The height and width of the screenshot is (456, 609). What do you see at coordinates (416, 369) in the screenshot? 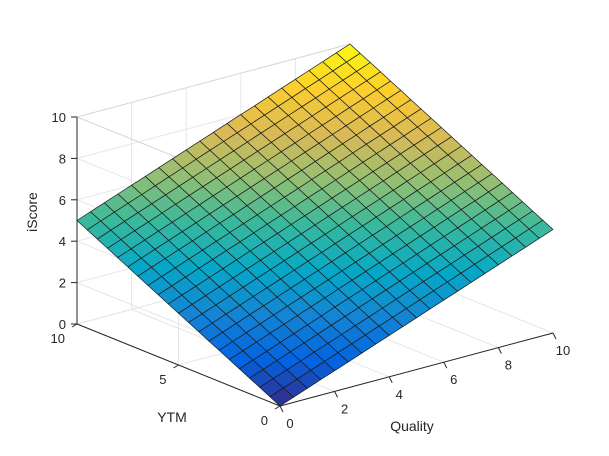
I see `x-axis-line` at bounding box center [416, 369].